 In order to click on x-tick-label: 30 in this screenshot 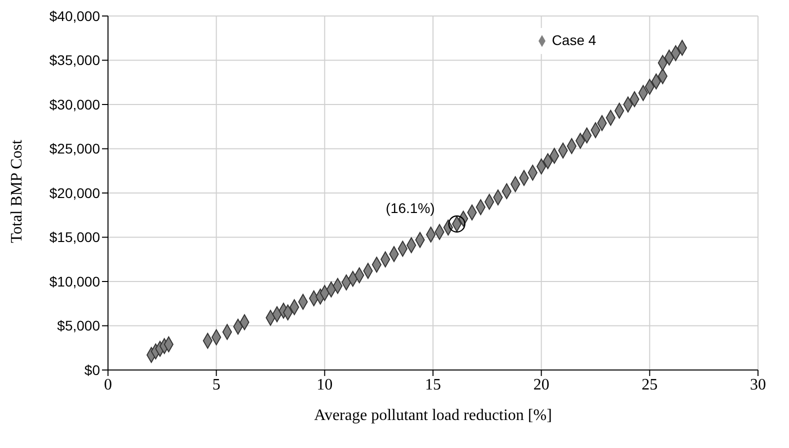, I will do `click(758, 385)`.